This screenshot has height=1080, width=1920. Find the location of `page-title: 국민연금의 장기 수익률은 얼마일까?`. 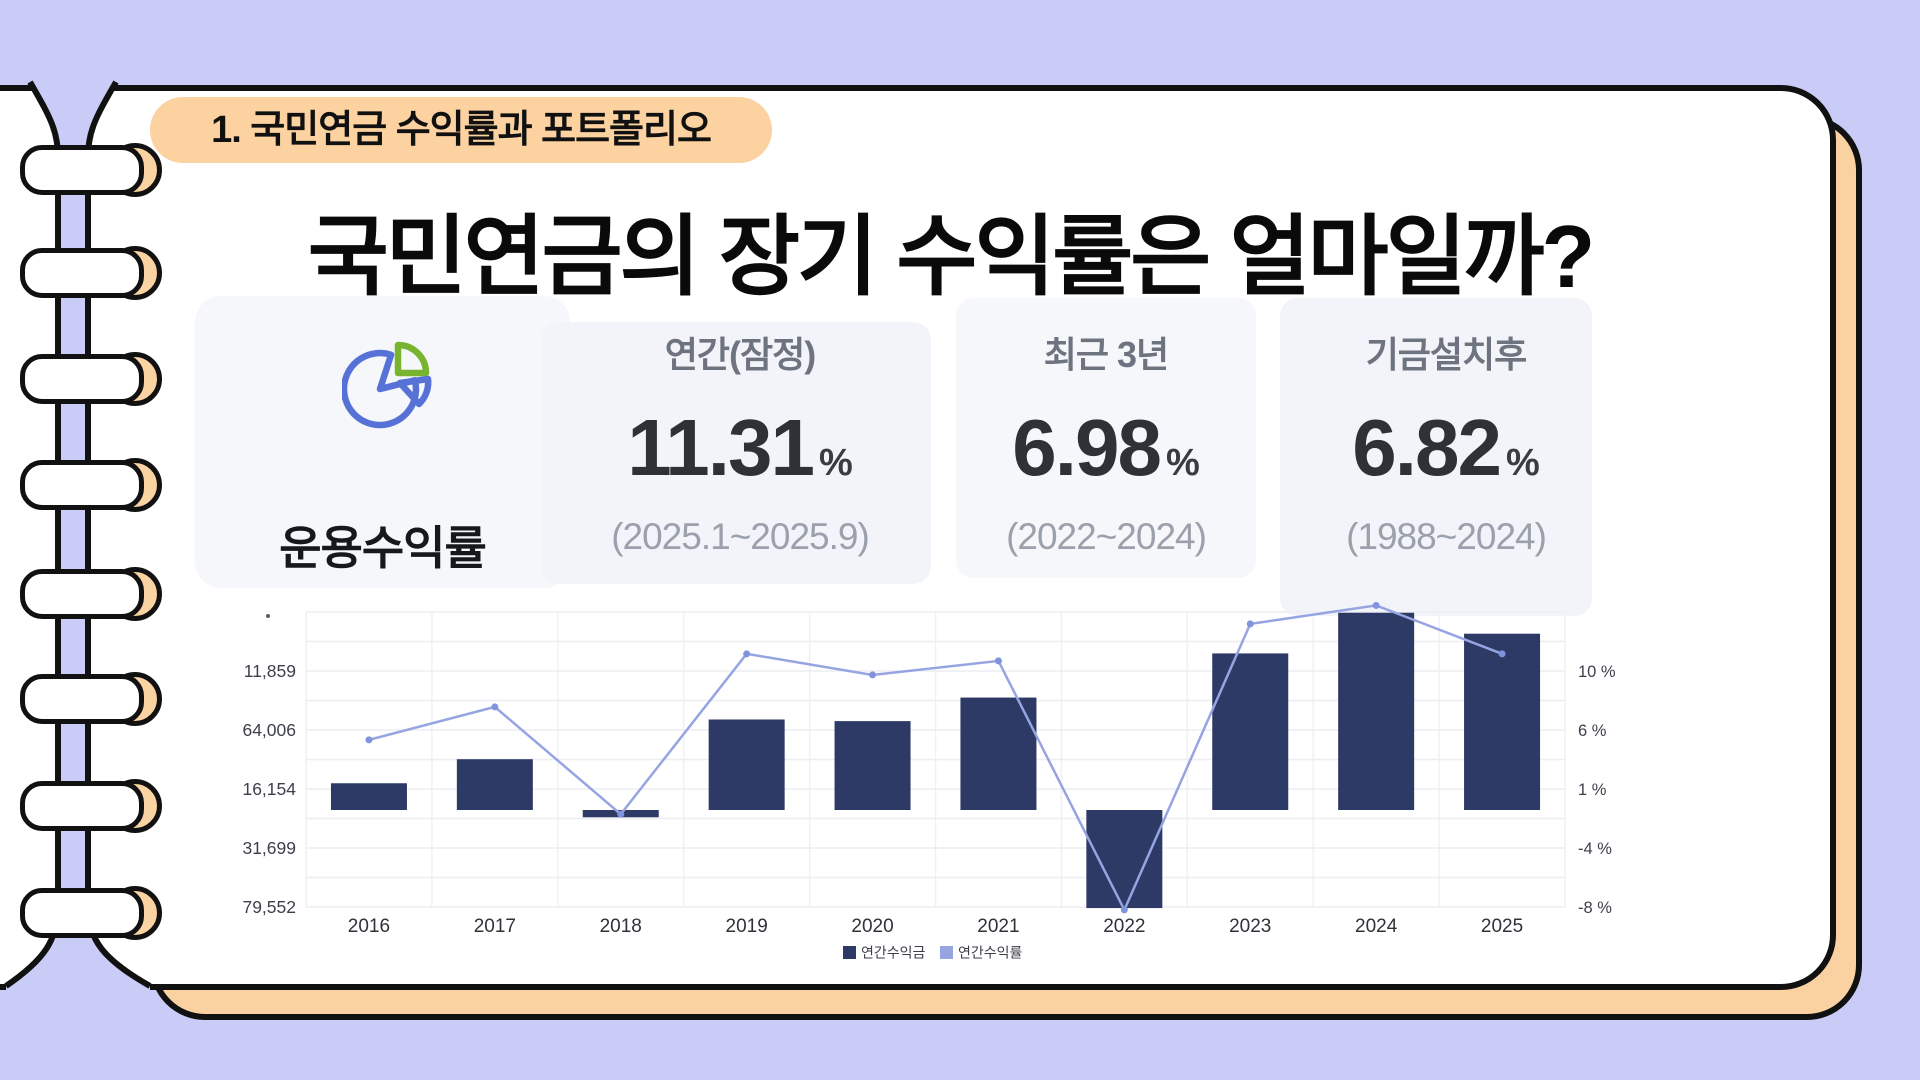

page-title: 국민연금의 장기 수익률은 얼마일까? is located at coordinates (951, 256).